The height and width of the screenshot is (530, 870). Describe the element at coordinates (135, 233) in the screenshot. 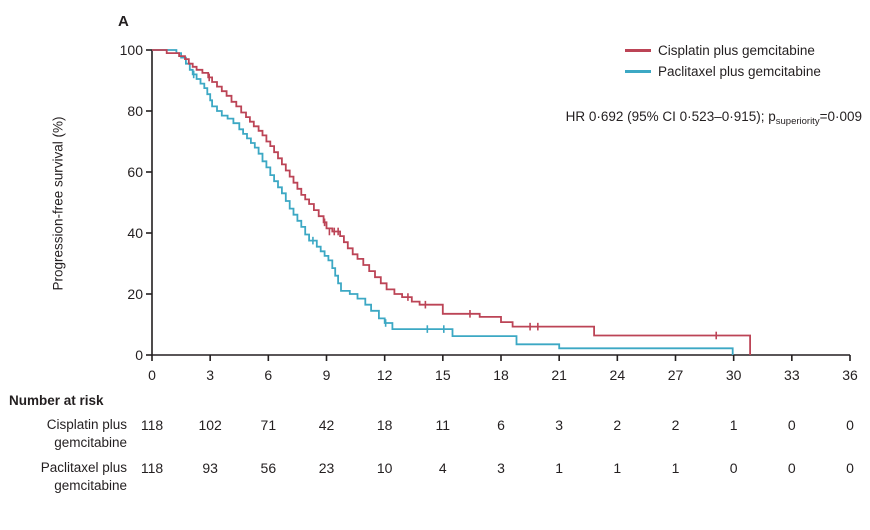

I see `y-tick-label: 40` at that location.